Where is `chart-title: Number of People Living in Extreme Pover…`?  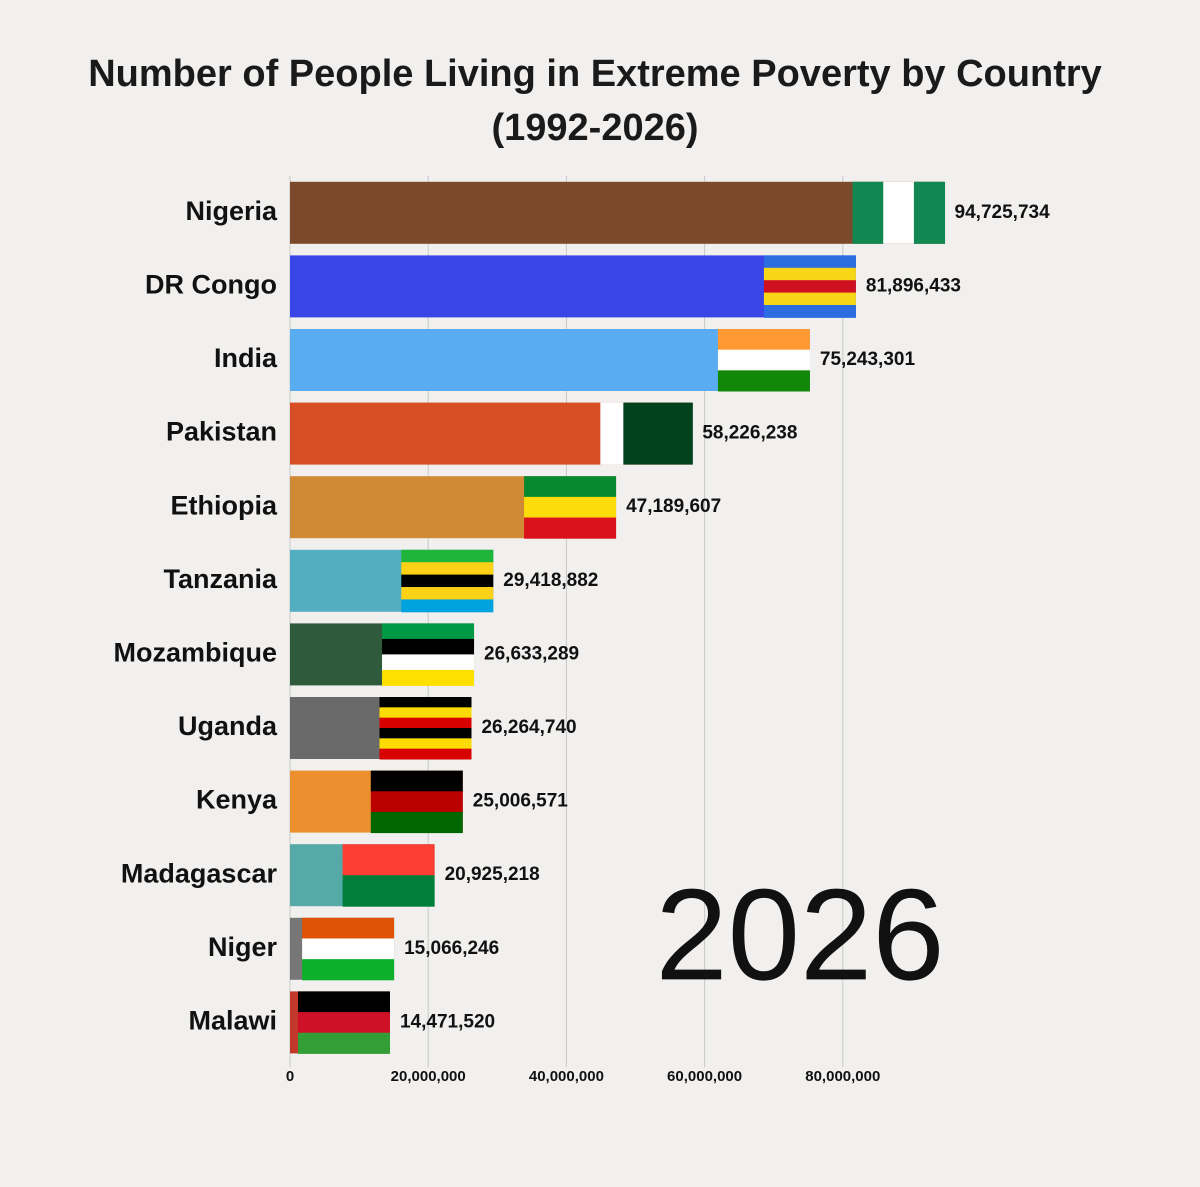 chart-title: Number of People Living in Extreme Pover… is located at coordinates (595, 74).